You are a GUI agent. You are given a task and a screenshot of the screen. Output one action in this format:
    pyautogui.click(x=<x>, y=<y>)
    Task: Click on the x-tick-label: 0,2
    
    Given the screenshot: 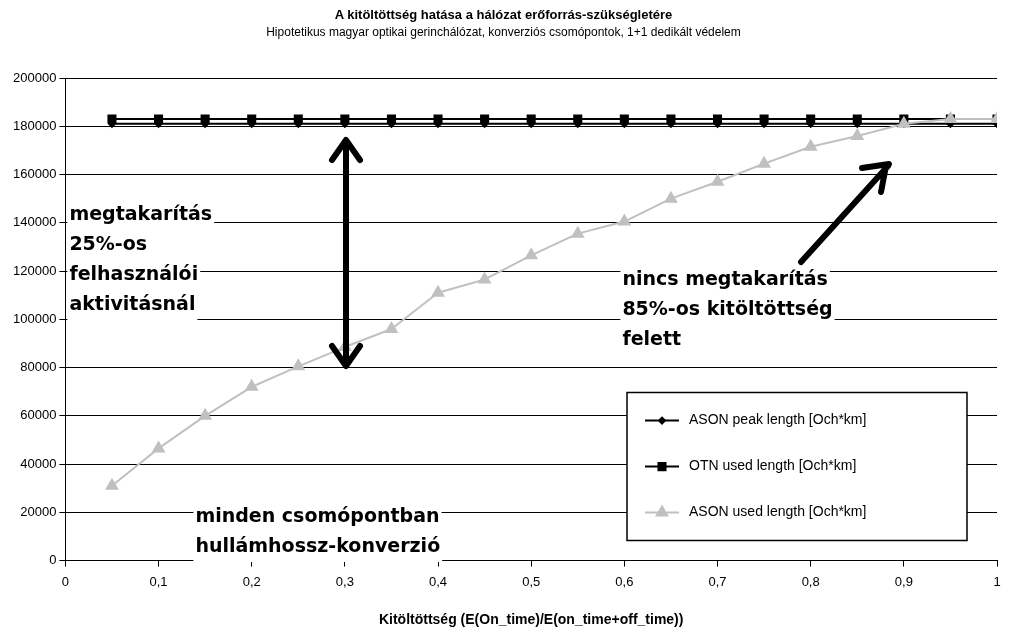 What is the action you would take?
    pyautogui.click(x=251, y=581)
    